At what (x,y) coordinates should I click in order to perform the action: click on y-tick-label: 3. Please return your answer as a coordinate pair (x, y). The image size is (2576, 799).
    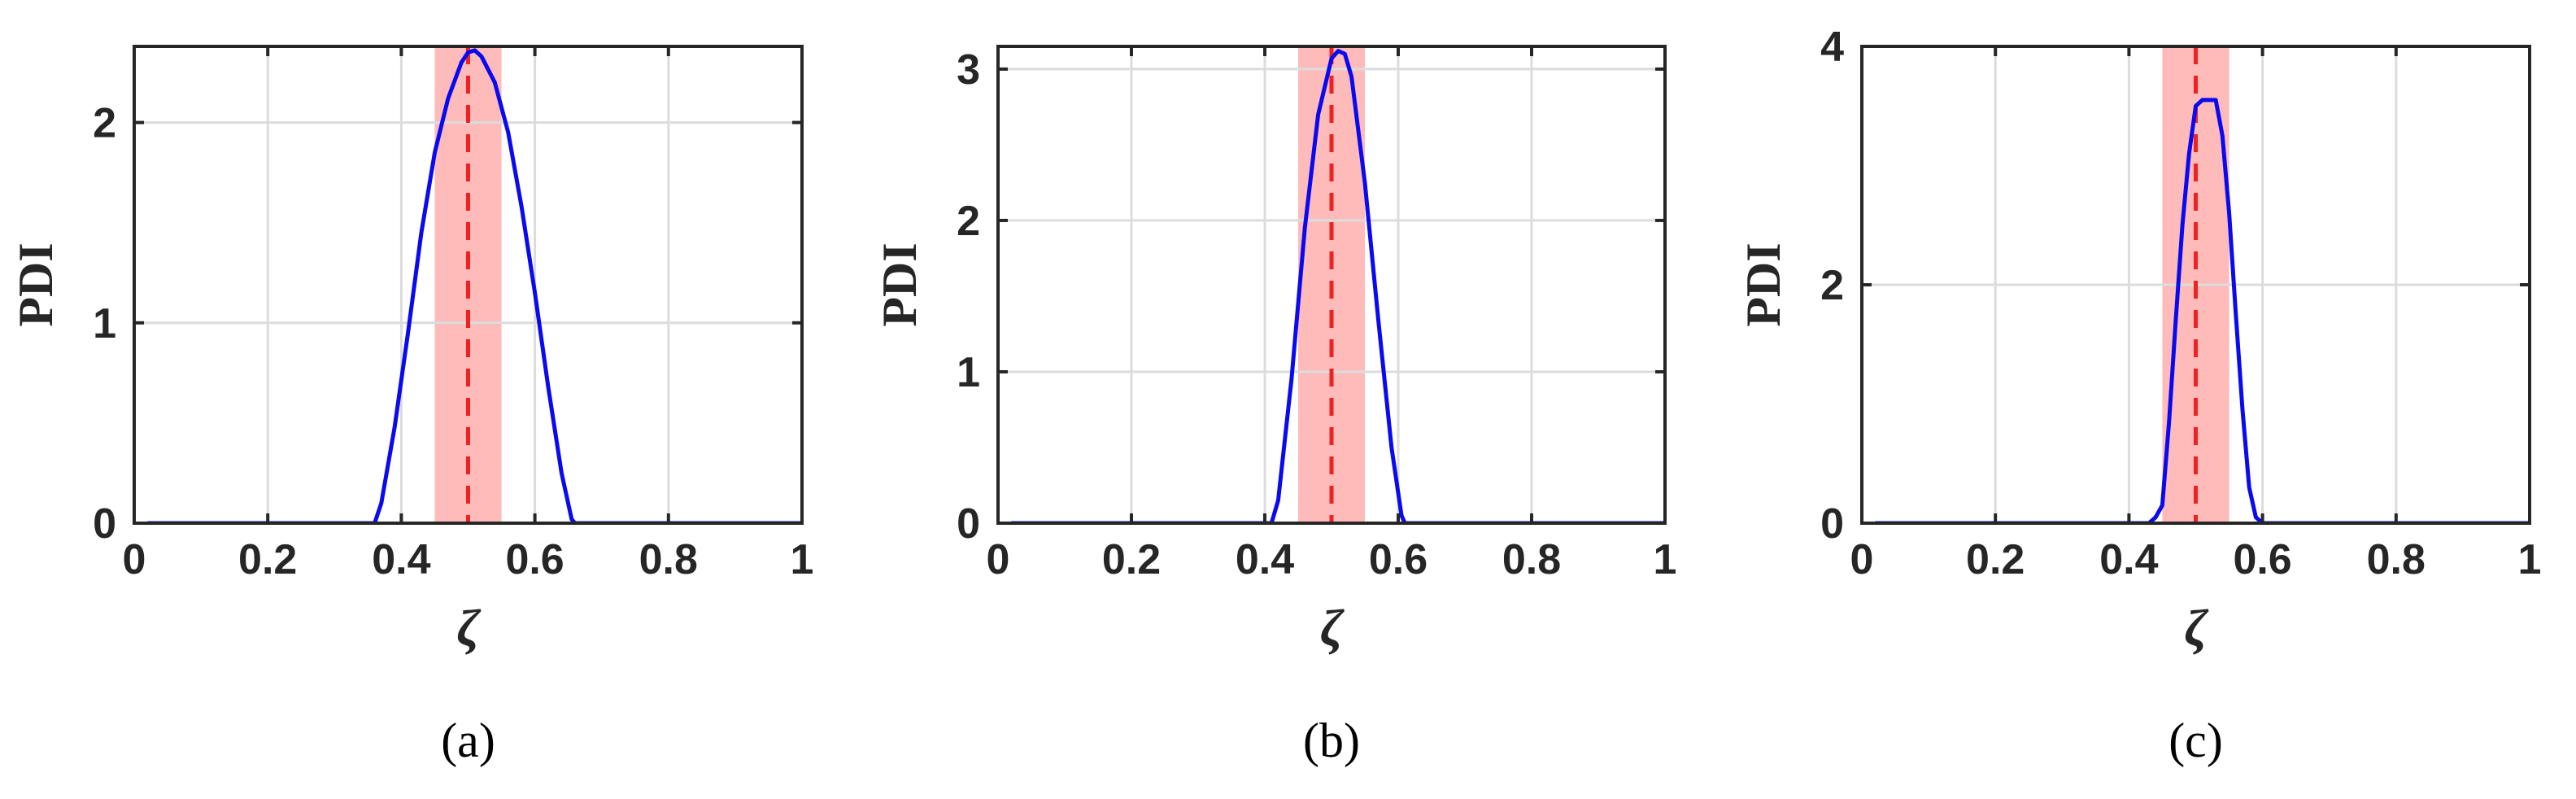
    Looking at the image, I should click on (968, 70).